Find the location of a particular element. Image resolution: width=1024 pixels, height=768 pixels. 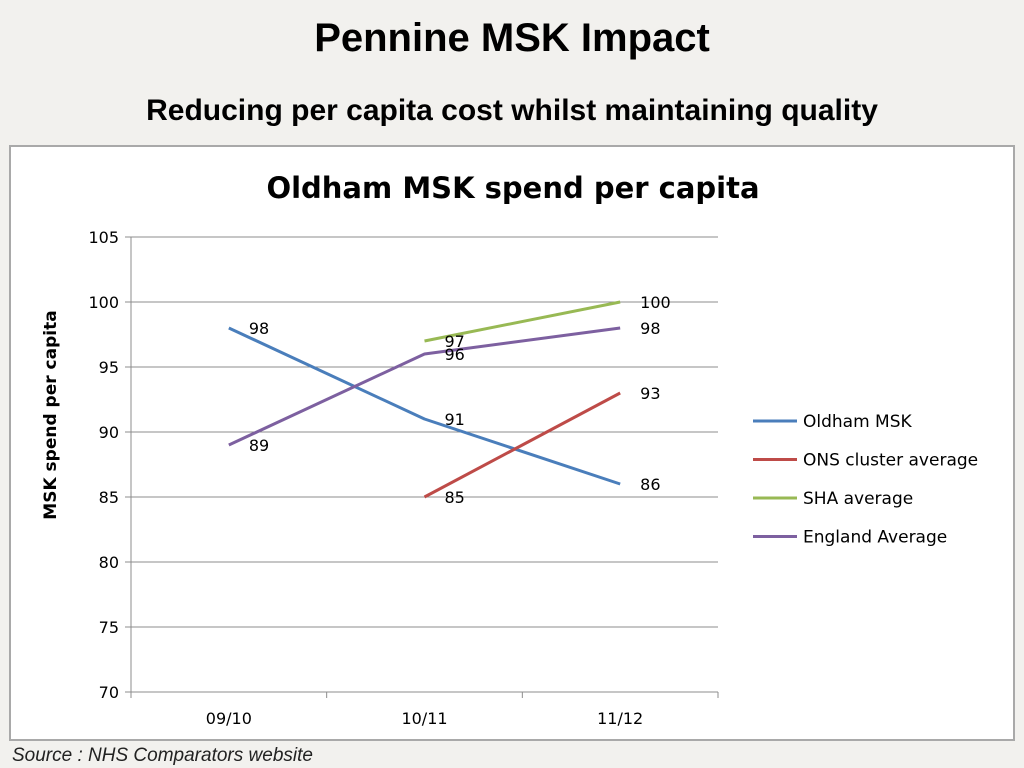

x-tick-label: 09/10 is located at coordinates (229, 718).